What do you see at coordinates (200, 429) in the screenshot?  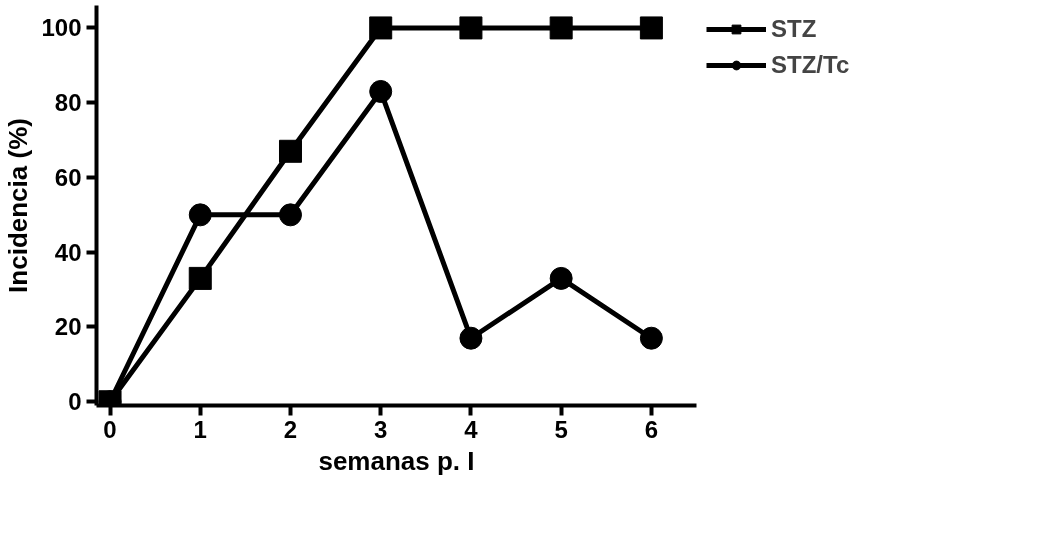 I see `x-tick-label: 1` at bounding box center [200, 429].